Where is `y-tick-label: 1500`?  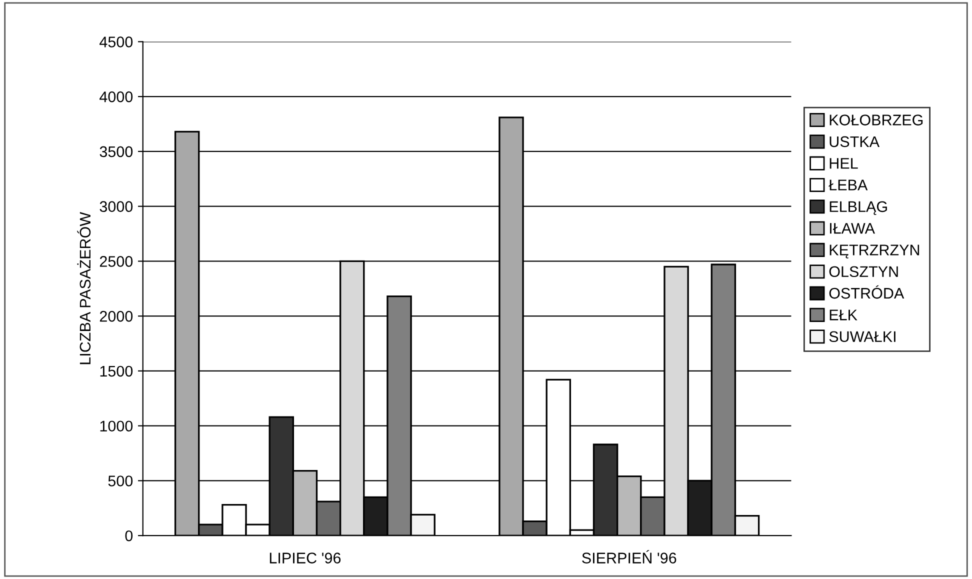 y-tick-label: 1500 is located at coordinates (116, 371).